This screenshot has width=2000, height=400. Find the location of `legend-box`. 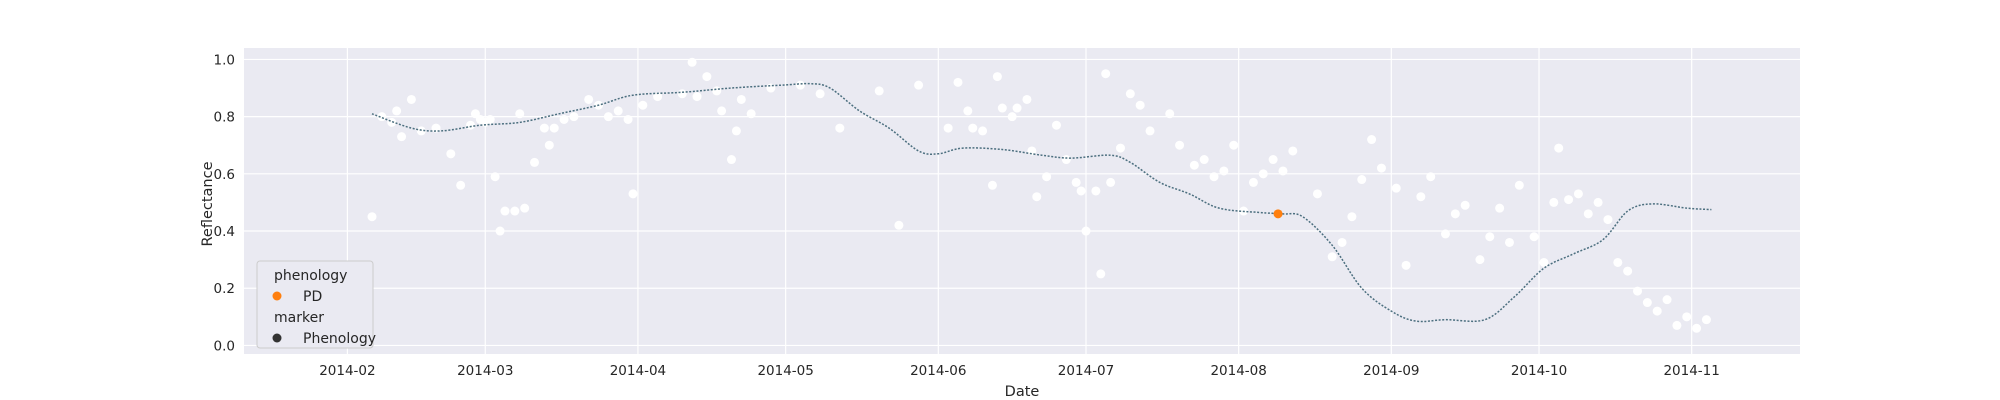

legend-box is located at coordinates (315, 304).